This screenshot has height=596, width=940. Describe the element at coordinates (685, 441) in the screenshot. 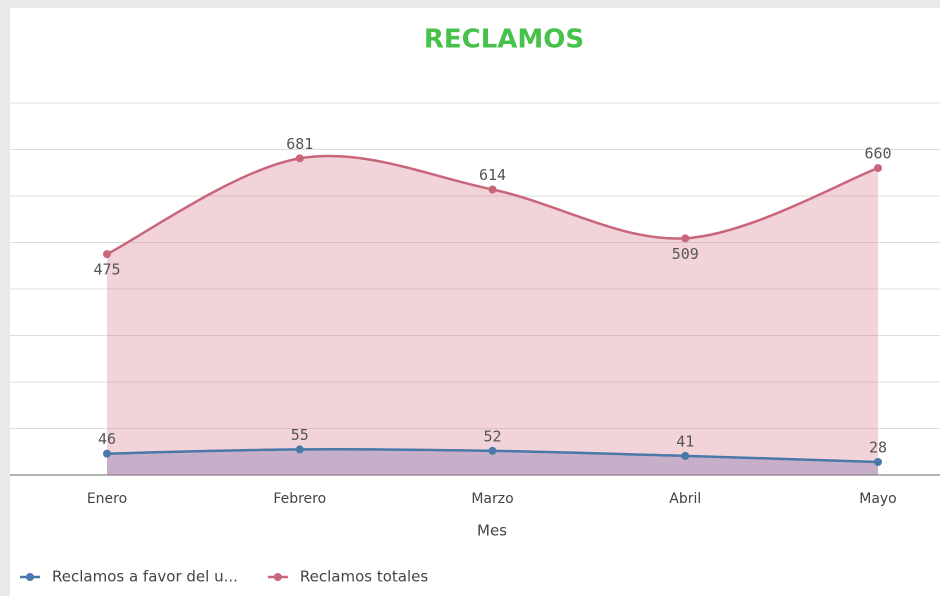

I see `data-label: 41` at that location.